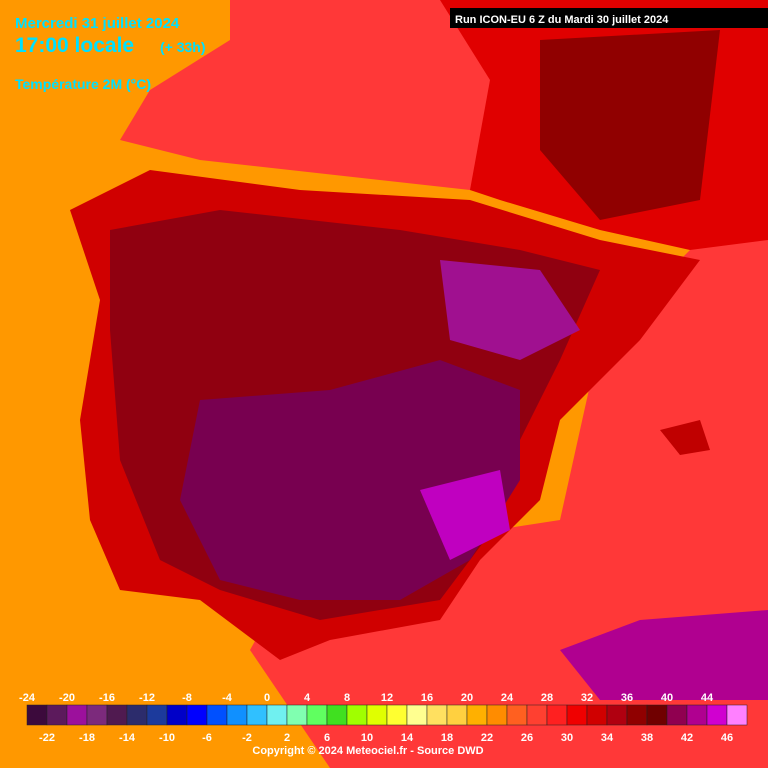 The height and width of the screenshot is (773, 768). Describe the element at coordinates (187, 698) in the screenshot. I see `legend-label: -8` at that location.